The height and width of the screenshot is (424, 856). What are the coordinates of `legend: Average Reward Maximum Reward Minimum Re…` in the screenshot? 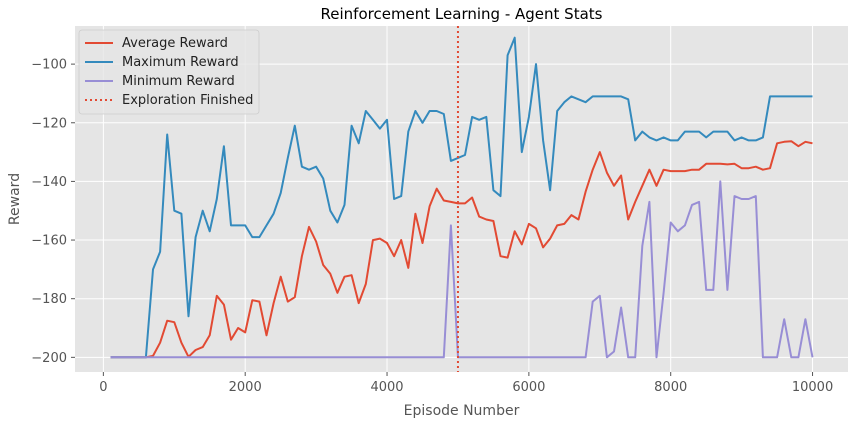 It's located at (169, 72).